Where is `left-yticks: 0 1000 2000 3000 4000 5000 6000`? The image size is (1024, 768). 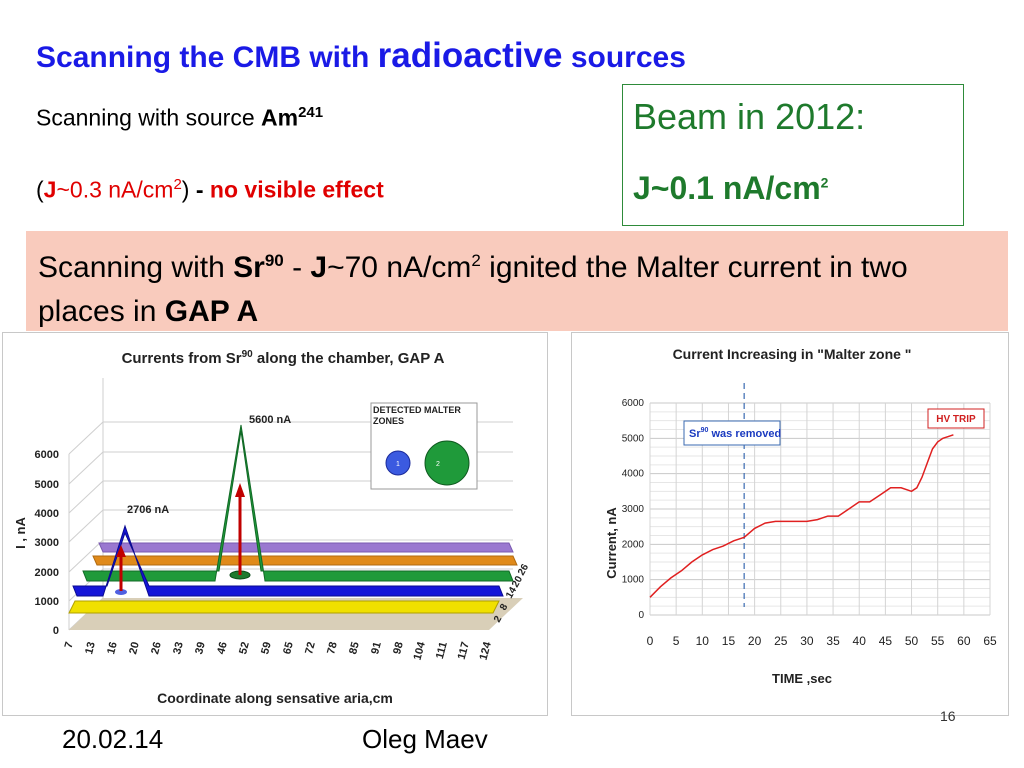
left-yticks: 0 1000 2000 3000 4000 5000 6000 is located at coordinates (47, 543).